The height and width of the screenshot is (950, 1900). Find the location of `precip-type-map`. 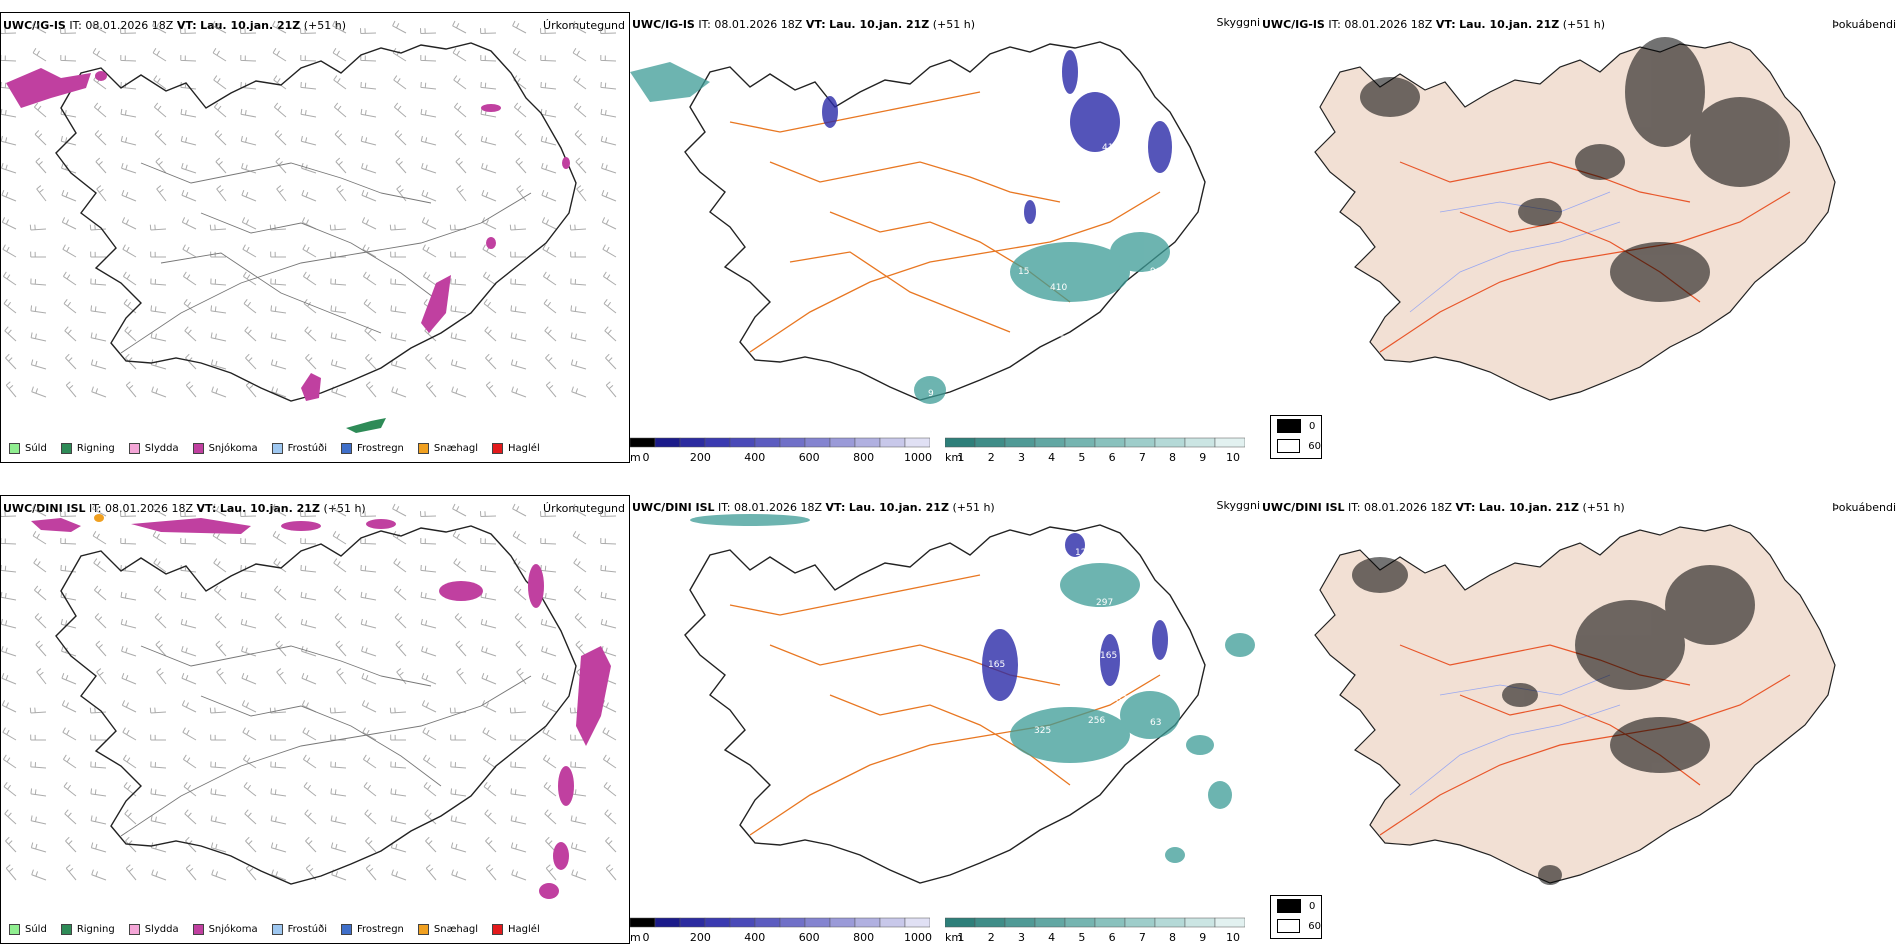

precip-type-map is located at coordinates (309, 226).